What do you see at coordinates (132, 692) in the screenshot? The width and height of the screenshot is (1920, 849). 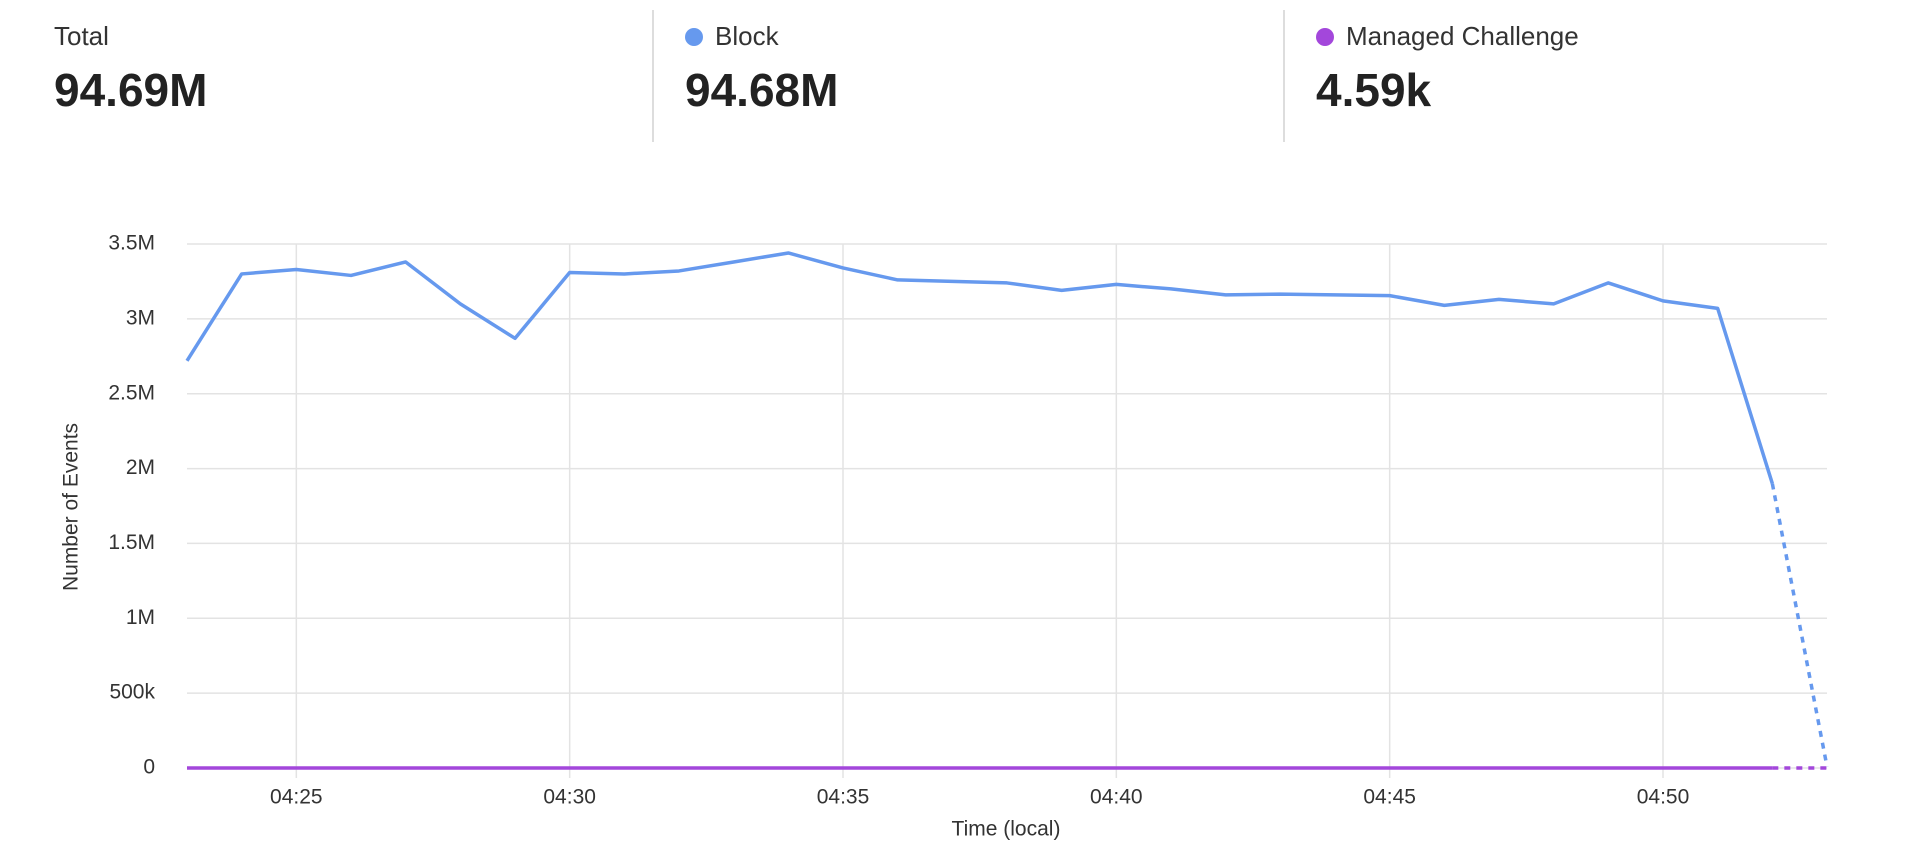 I see `y-tick-label: 500k` at bounding box center [132, 692].